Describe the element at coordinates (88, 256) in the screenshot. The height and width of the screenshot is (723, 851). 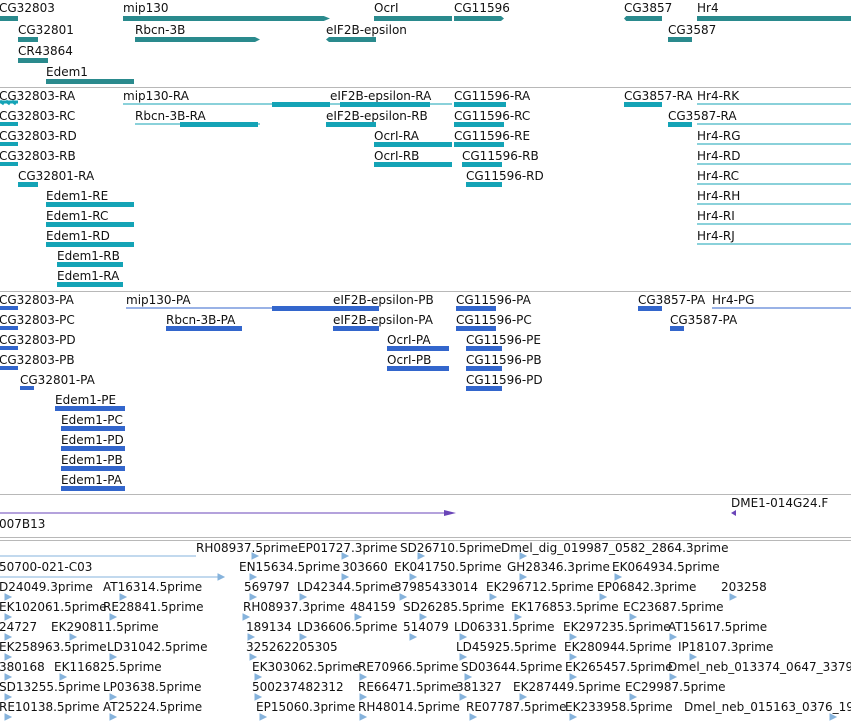
I see `transcript-label: Edem1-RB` at that location.